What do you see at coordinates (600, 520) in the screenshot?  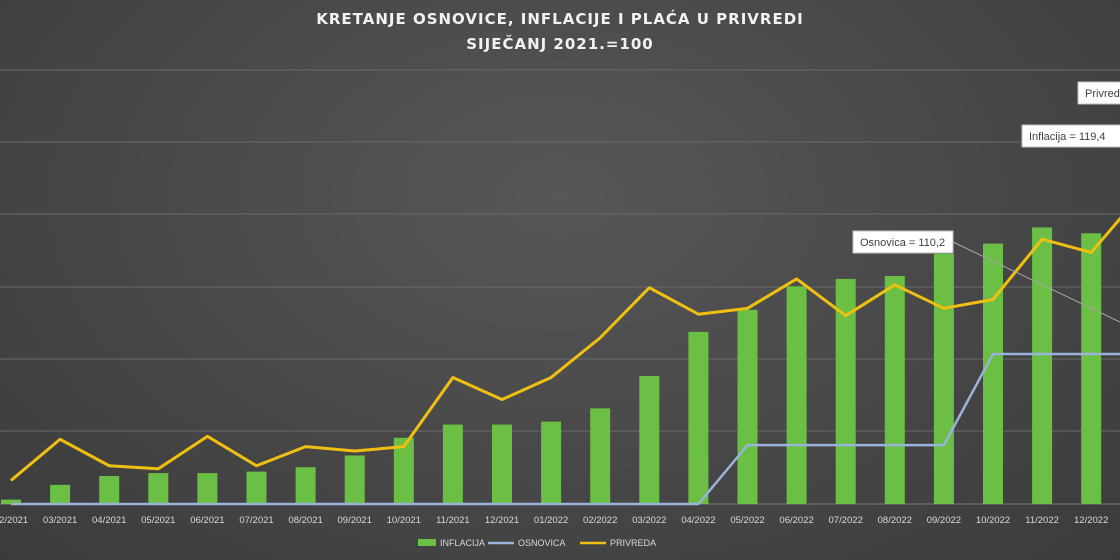 I see `x-tick-02/2022: 02/2022` at bounding box center [600, 520].